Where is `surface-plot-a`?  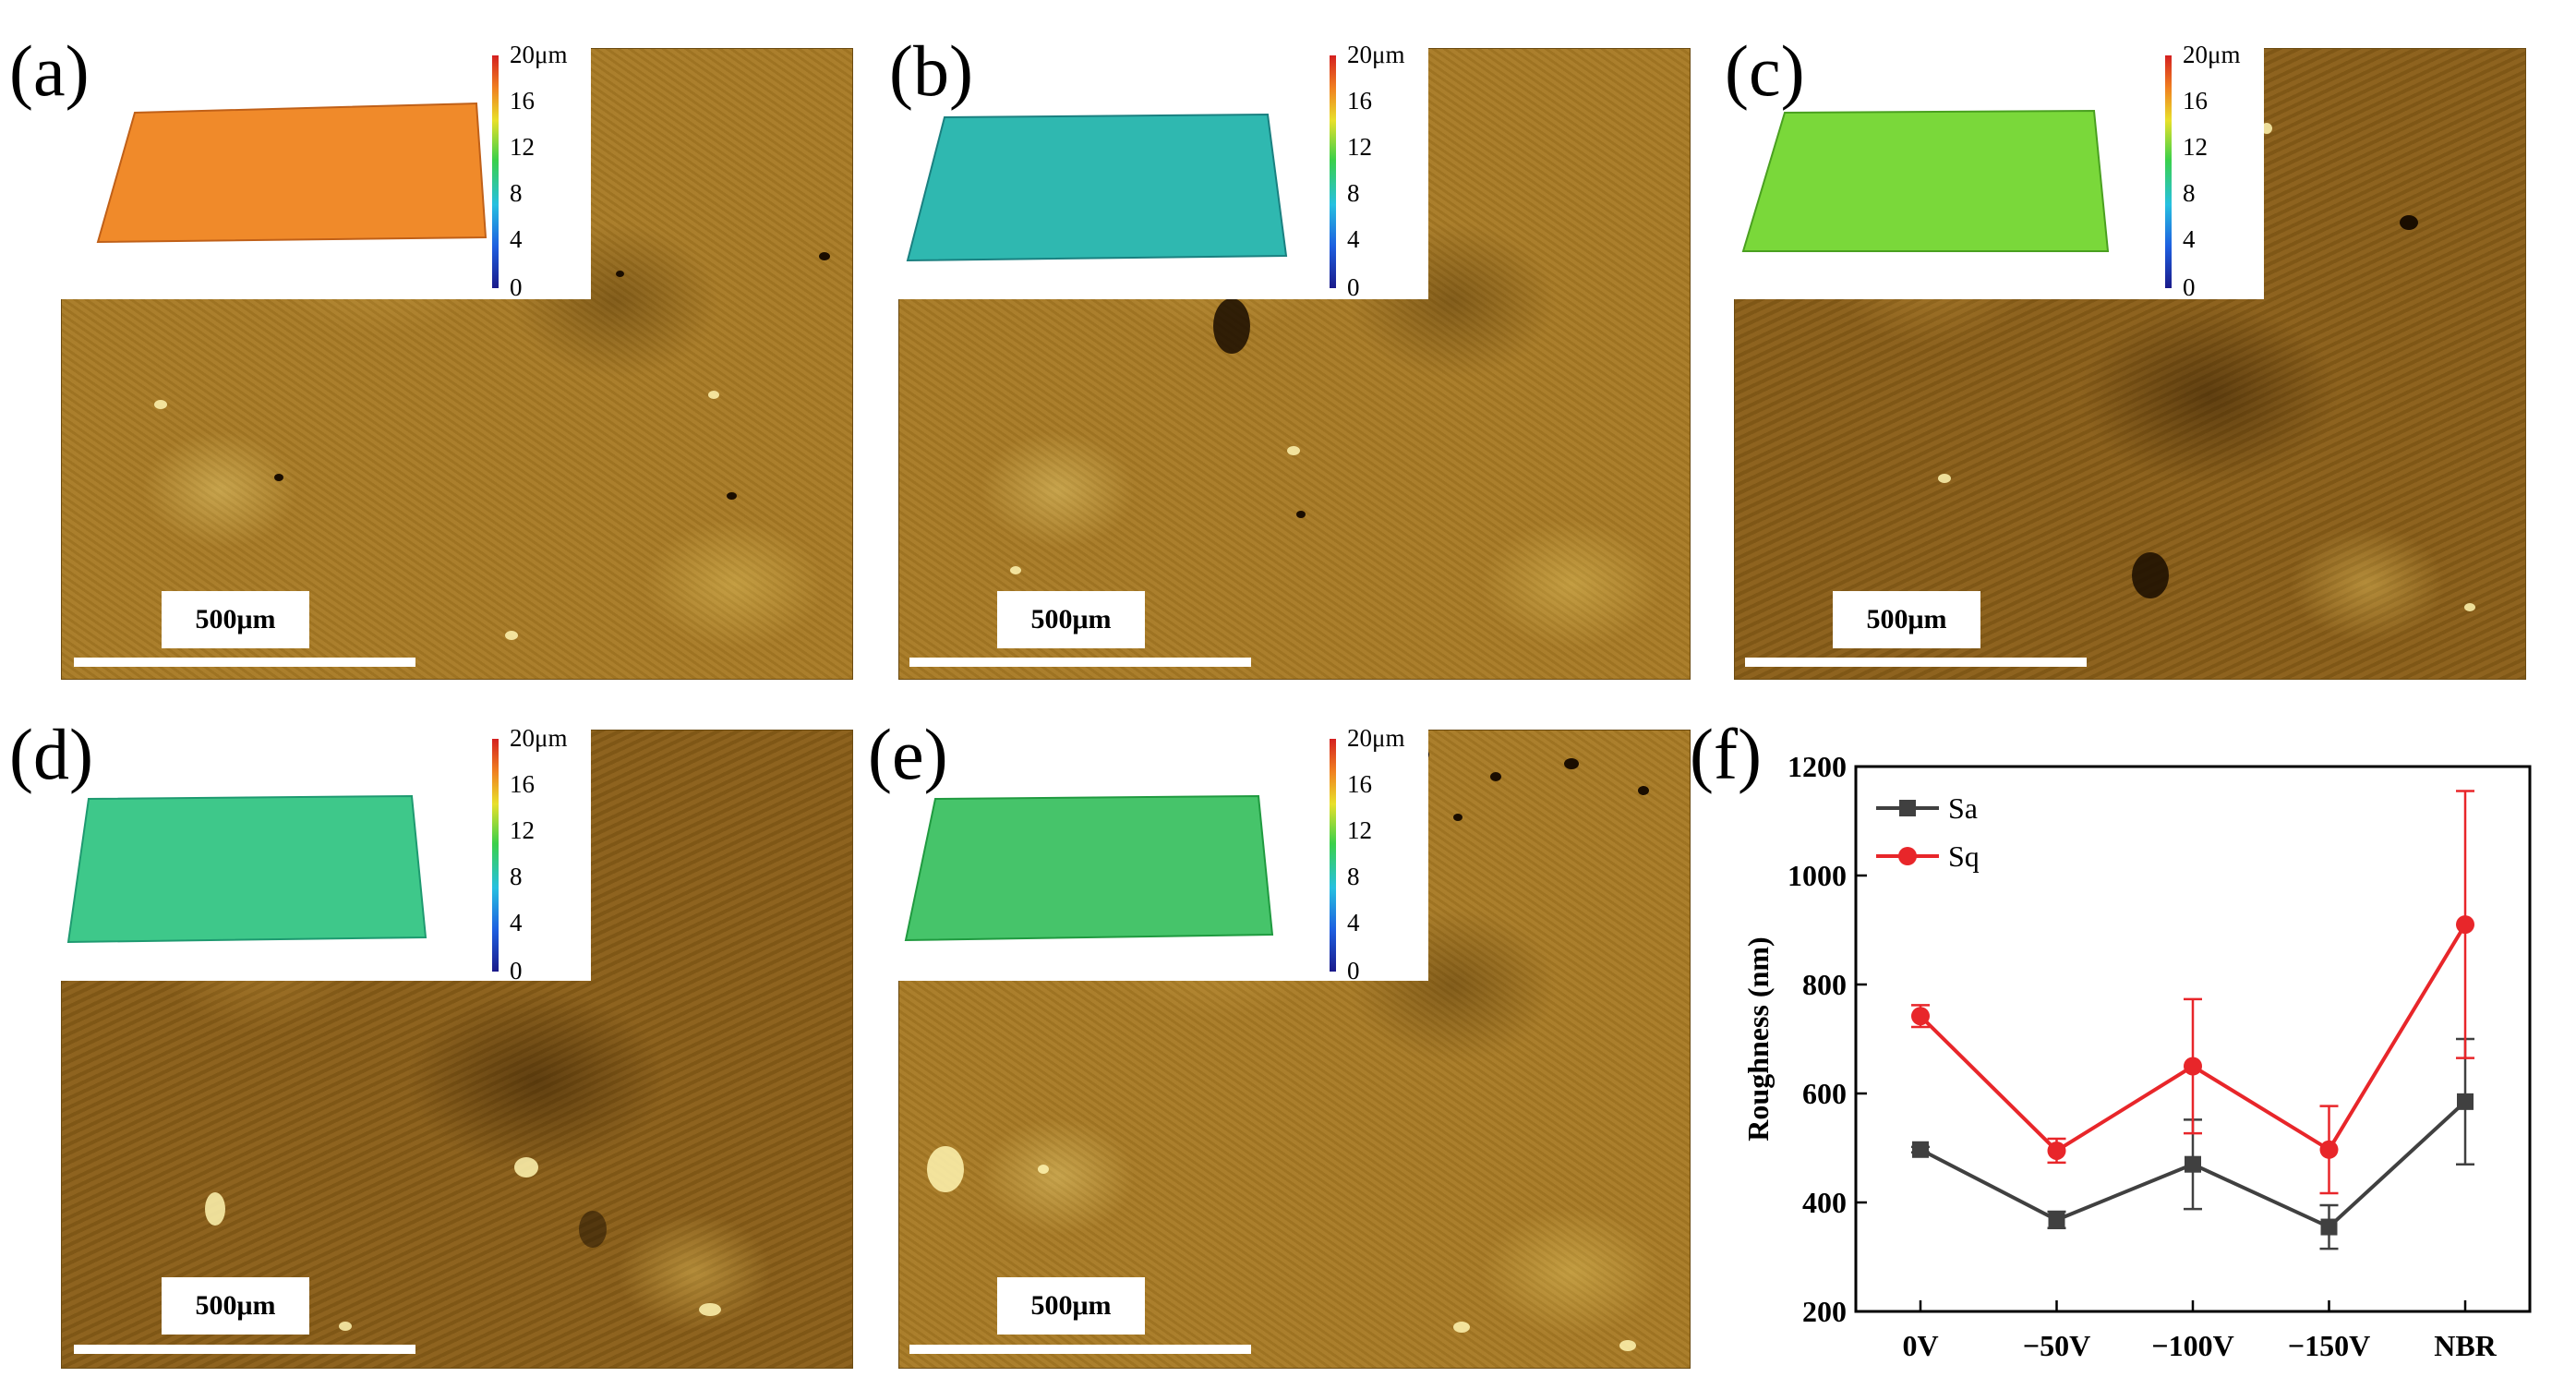 surface-plot-a is located at coordinates (292, 173).